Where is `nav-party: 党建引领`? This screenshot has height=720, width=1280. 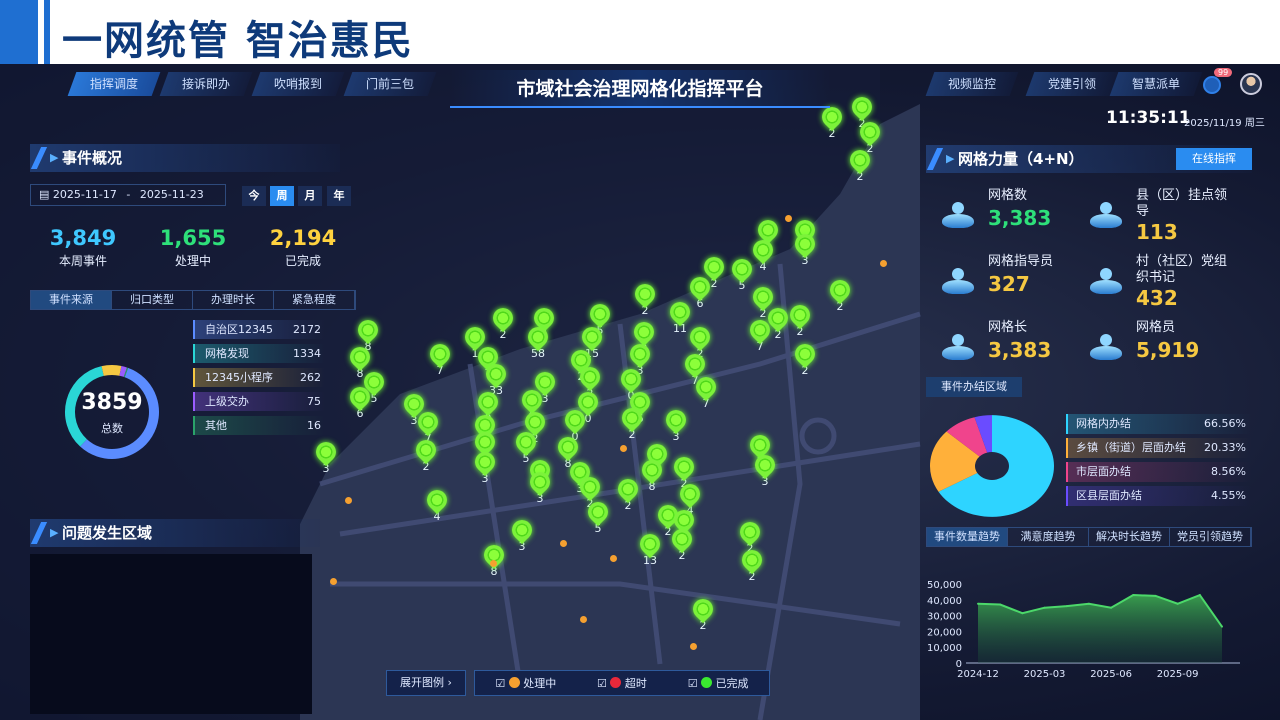 nav-party: 党建引领 is located at coordinates (1072, 84).